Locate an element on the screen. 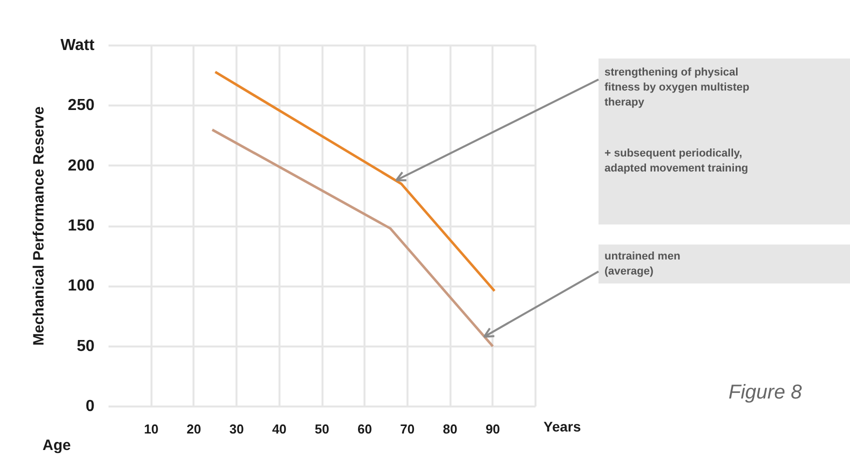 The width and height of the screenshot is (850, 468). y-tick-label: 100 is located at coordinates (81, 286).